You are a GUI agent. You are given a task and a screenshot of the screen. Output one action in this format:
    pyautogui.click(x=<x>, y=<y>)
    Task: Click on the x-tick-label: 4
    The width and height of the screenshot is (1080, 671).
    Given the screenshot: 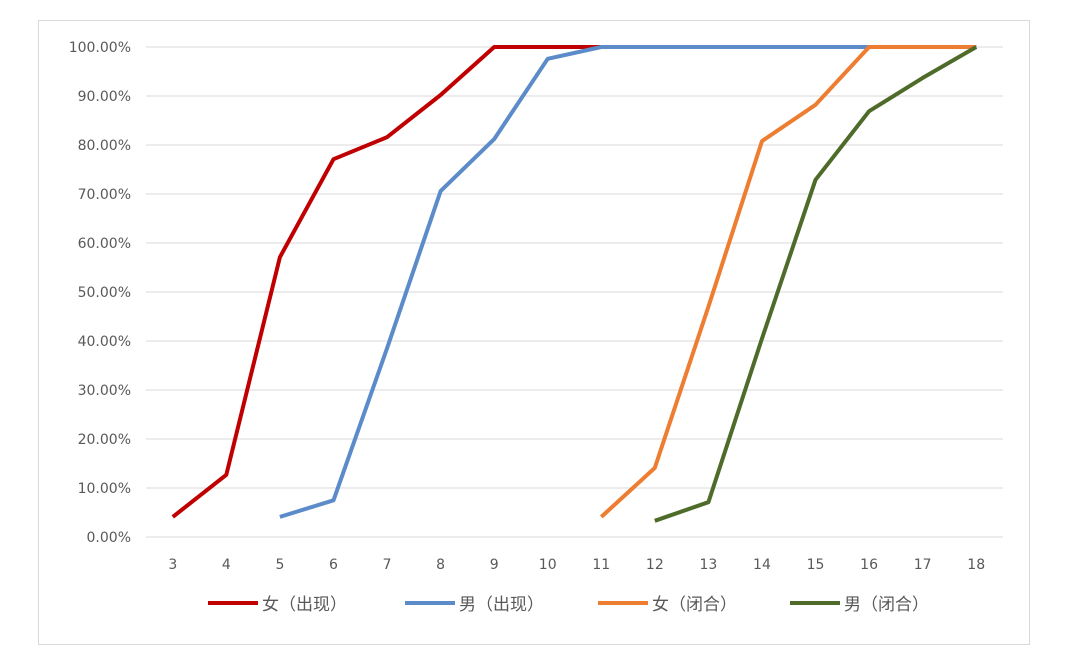 What is the action you would take?
    pyautogui.click(x=226, y=565)
    